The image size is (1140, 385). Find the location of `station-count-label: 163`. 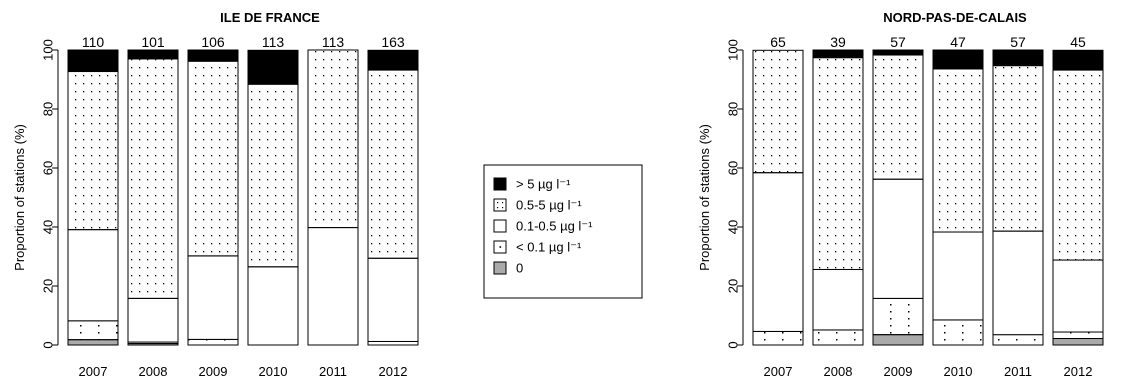

station-count-label: 163 is located at coordinates (393, 42).